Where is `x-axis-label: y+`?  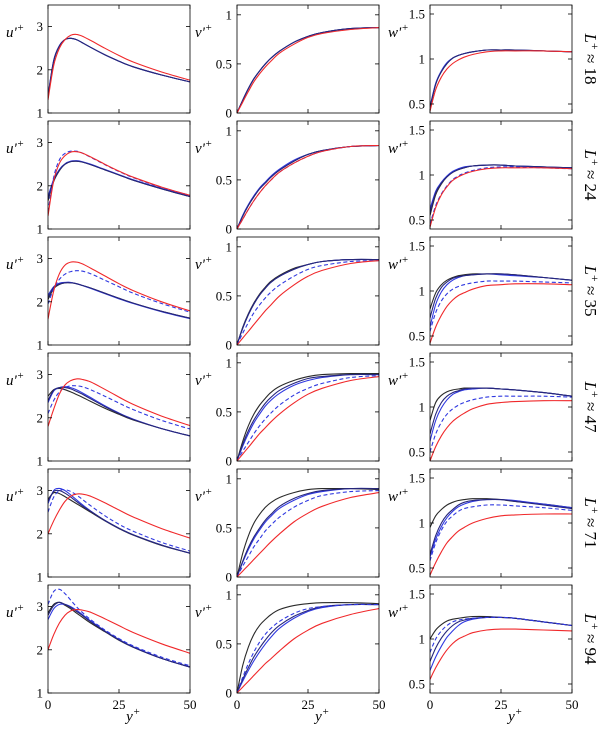 x-axis-label: y+ is located at coordinates (514, 715).